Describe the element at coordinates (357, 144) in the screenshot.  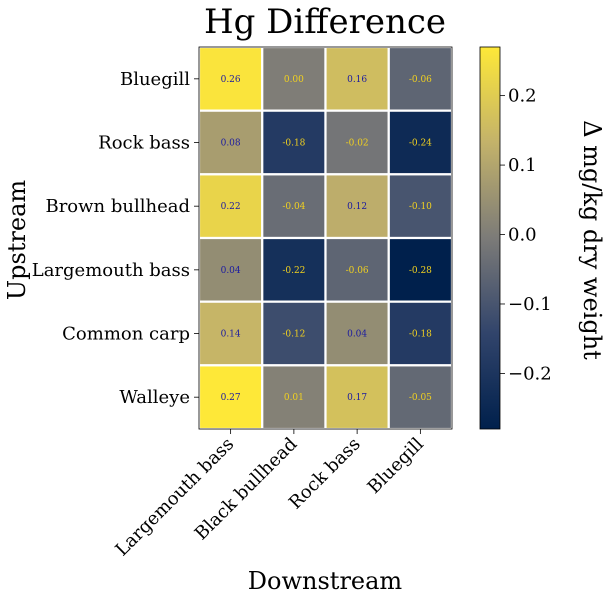
I see `cell-value-label: -0.02` at that location.